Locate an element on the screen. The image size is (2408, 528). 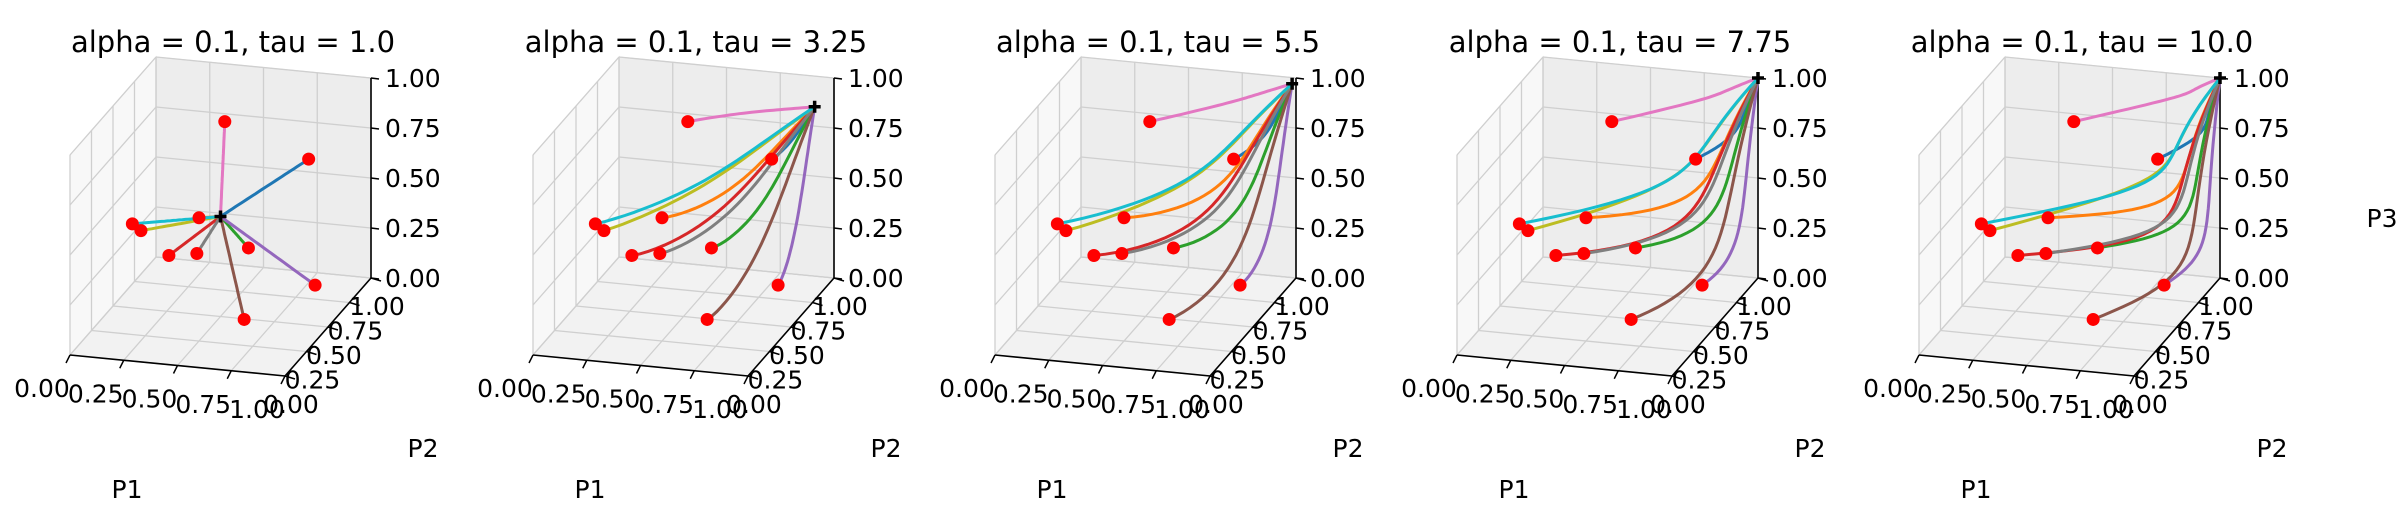
gridlines is located at coordinates (220, 216).